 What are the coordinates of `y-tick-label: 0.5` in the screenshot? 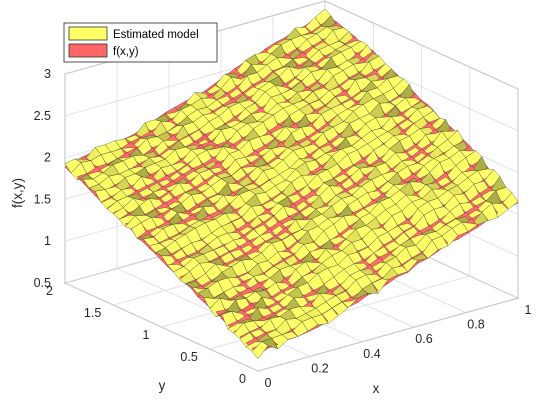 It's located at (188, 357).